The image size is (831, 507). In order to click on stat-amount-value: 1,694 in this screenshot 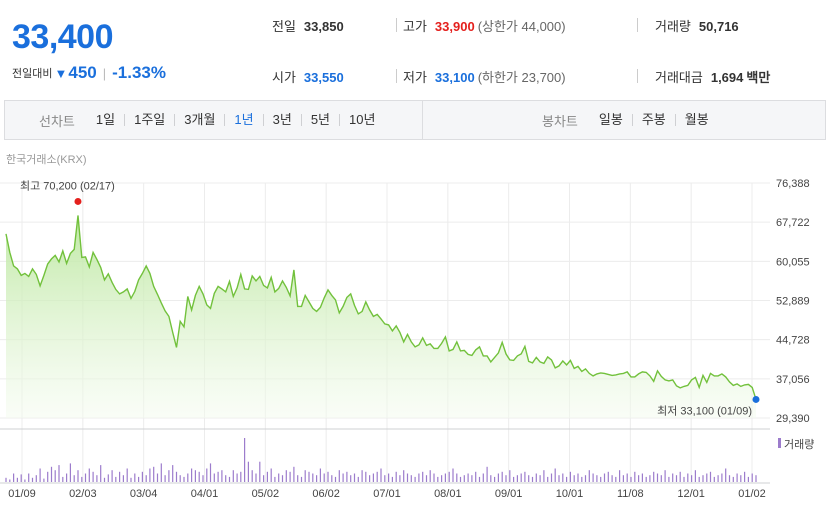, I will do `click(727, 77)`.